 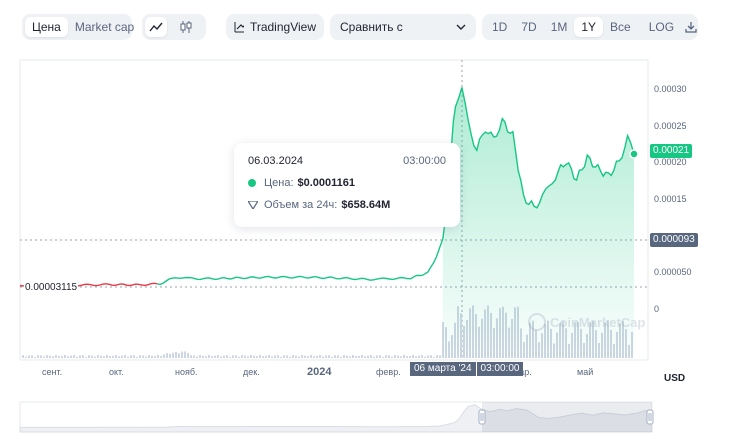 I want to click on range-1y-button: 1Y, so click(x=589, y=27).